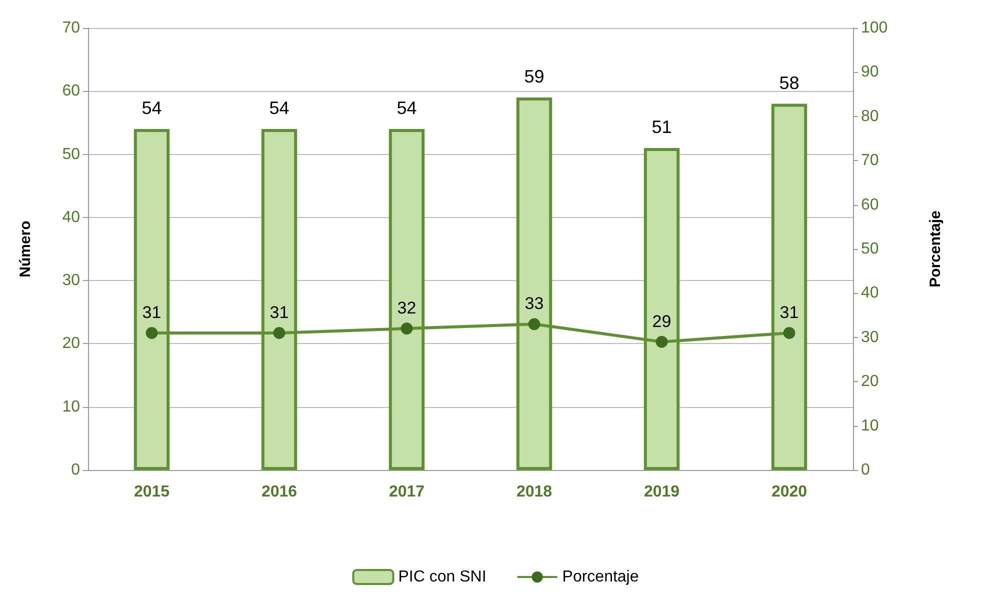 This screenshot has width=995, height=612. I want to click on data-label: 58, so click(789, 82).